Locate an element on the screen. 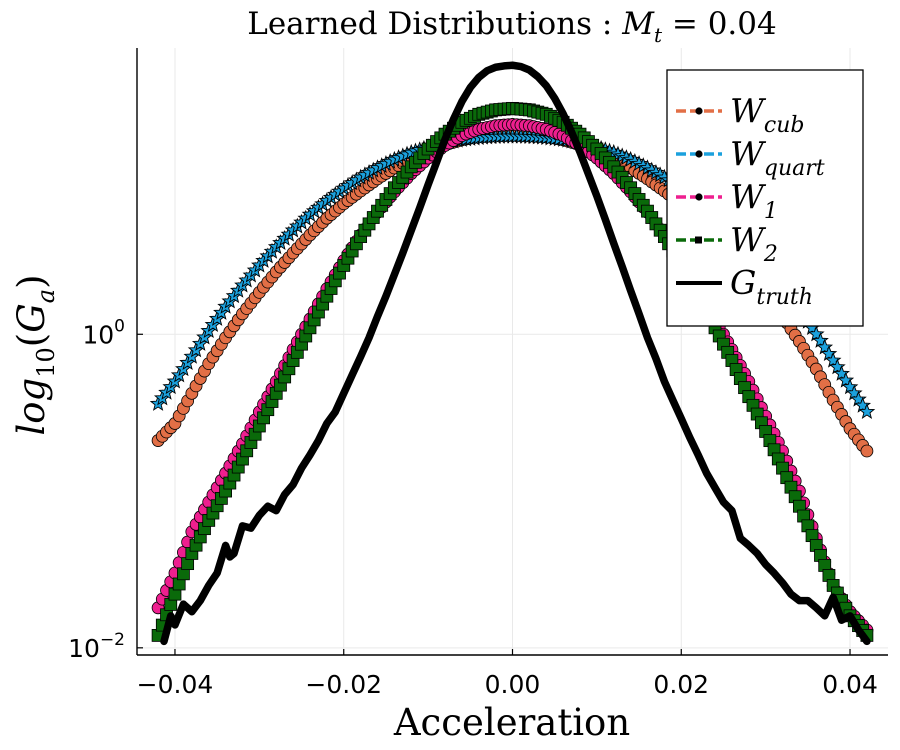  legend-label: W1 is located at coordinates (754, 200).